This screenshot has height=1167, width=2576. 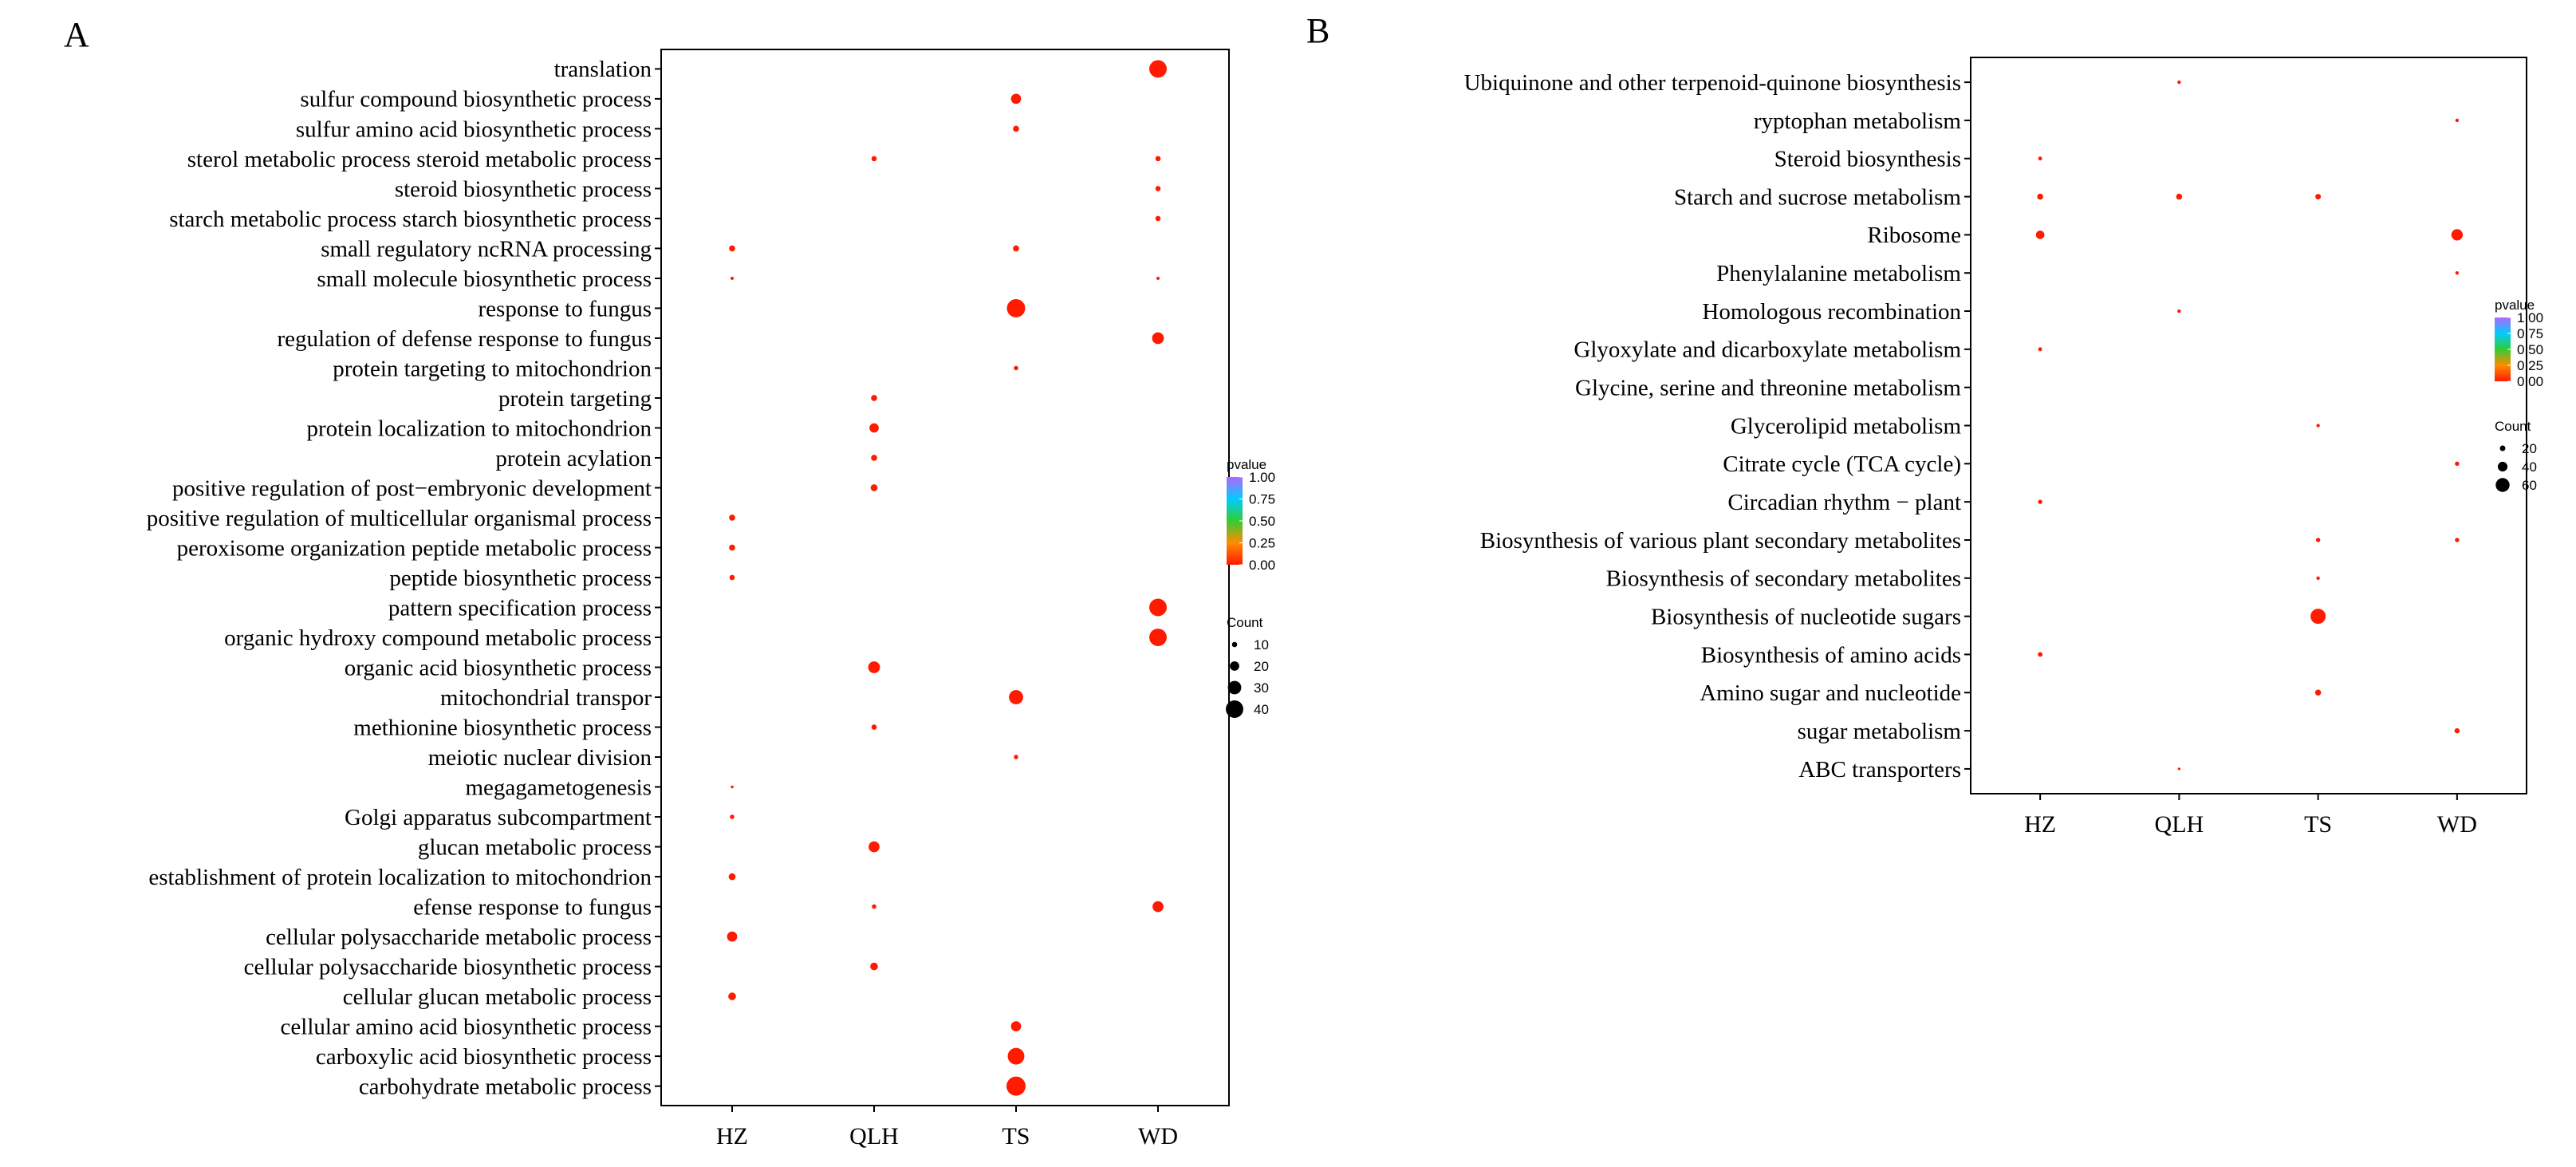 What do you see at coordinates (1158, 637) in the screenshot?
I see `panel-a-point-wd-organic-hydroxy-compound-metabolic-process` at bounding box center [1158, 637].